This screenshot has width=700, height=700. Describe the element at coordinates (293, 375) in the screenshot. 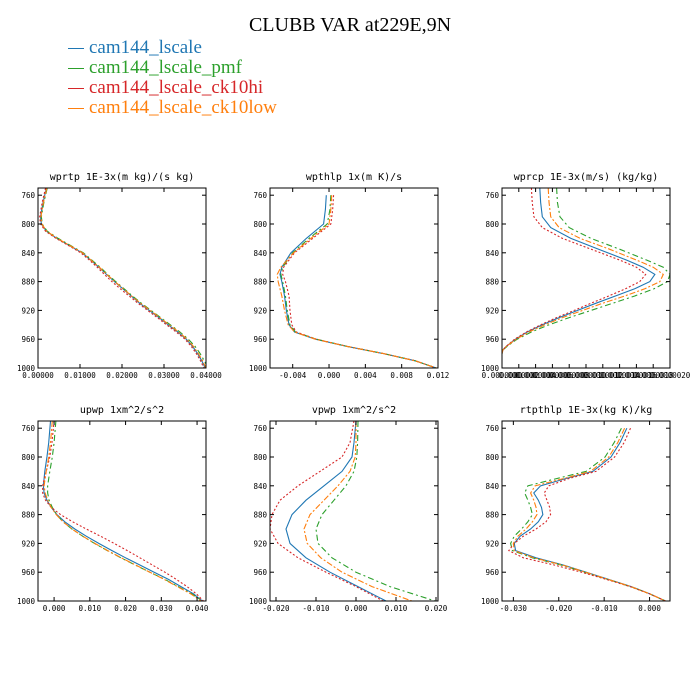

I see `x-tick-label: -0.004` at that location.